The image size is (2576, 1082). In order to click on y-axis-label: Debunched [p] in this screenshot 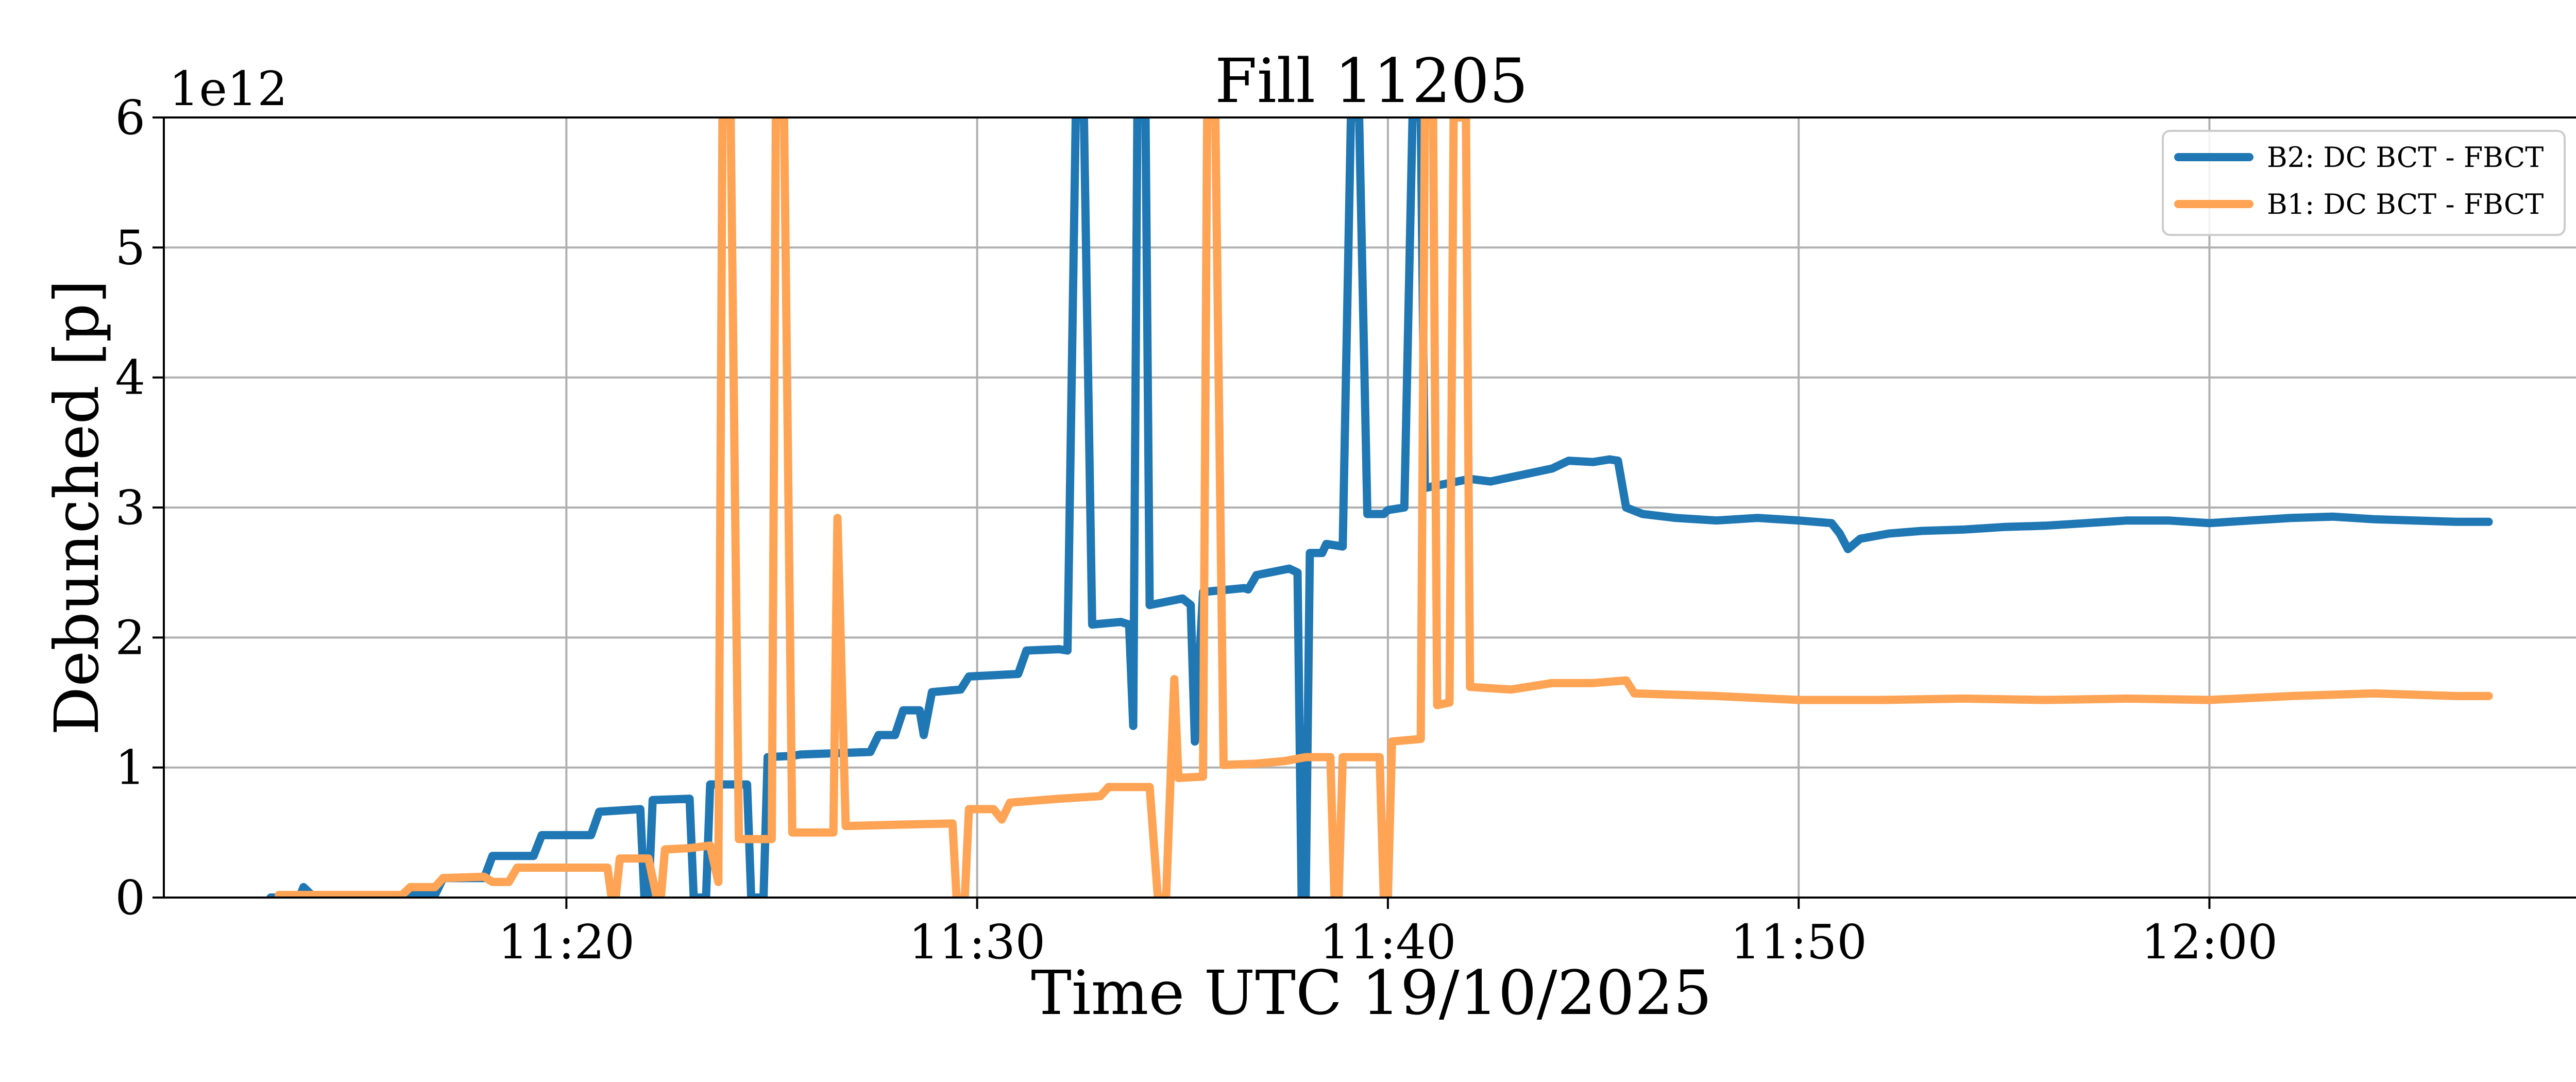, I will do `click(76, 508)`.